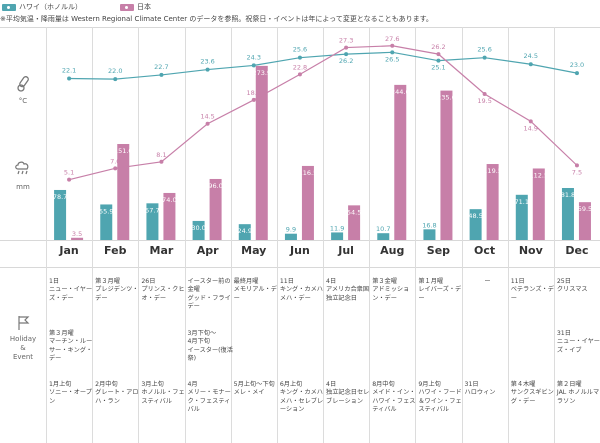 The width and height of the screenshot is (600, 443). Describe the element at coordinates (254, 389) in the screenshot. I see `event-cell: 5月上旬〜下旬 メレ・メイ` at that location.